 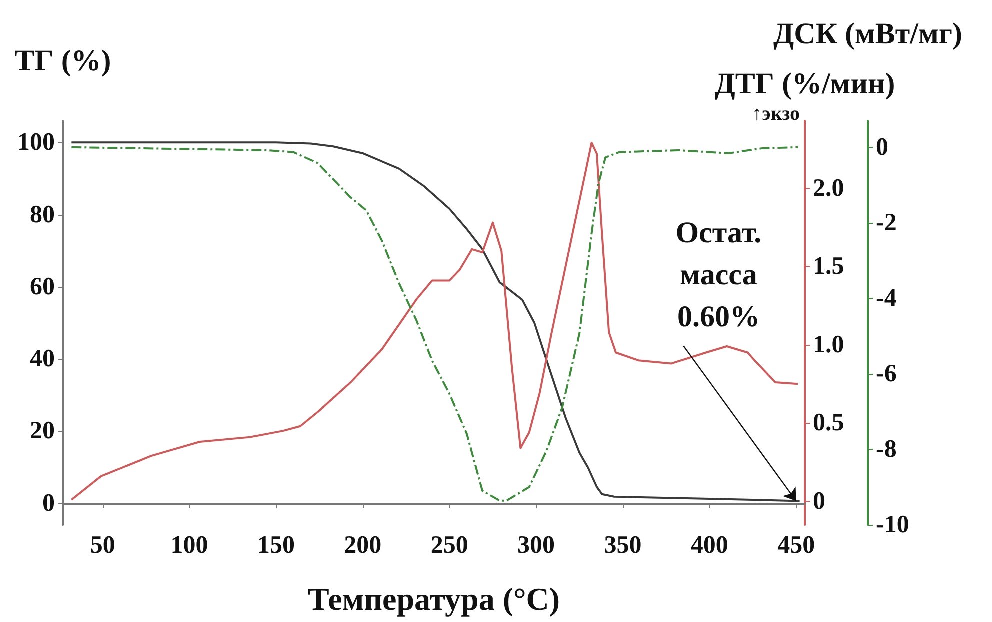 I want to click on y-tick-label: 0, so click(x=48, y=503).